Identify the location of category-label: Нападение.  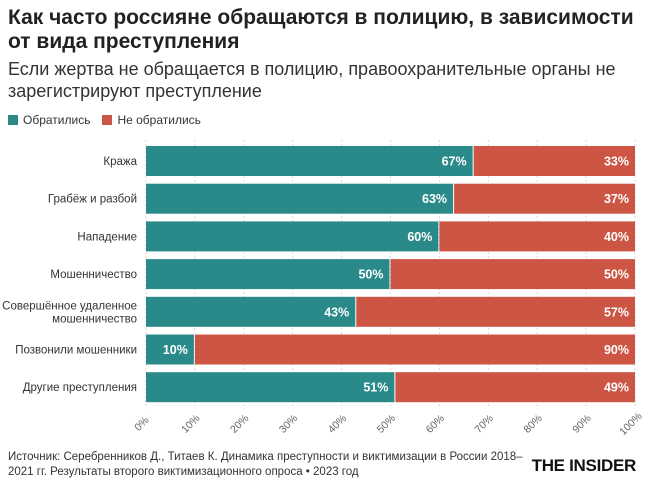
(107, 237).